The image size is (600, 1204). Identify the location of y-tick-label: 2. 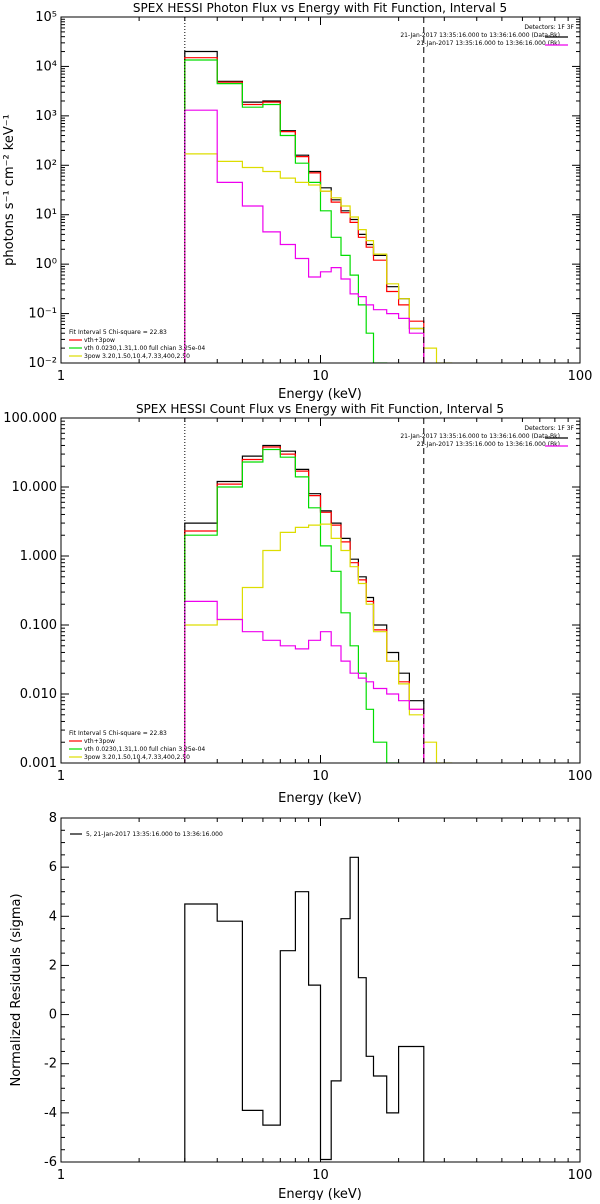
(53, 965).